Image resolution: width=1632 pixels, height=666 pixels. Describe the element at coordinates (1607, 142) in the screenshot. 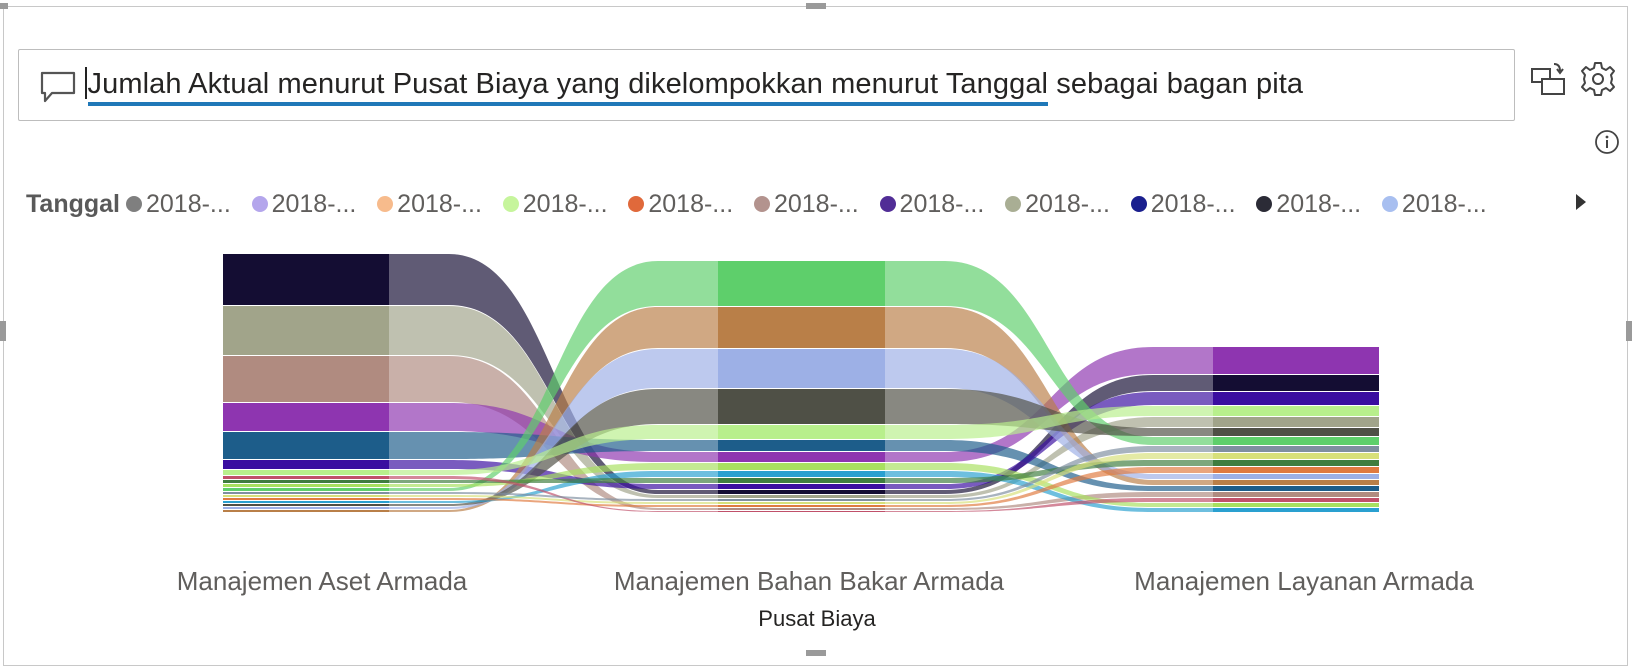

I see `info-icon` at that location.